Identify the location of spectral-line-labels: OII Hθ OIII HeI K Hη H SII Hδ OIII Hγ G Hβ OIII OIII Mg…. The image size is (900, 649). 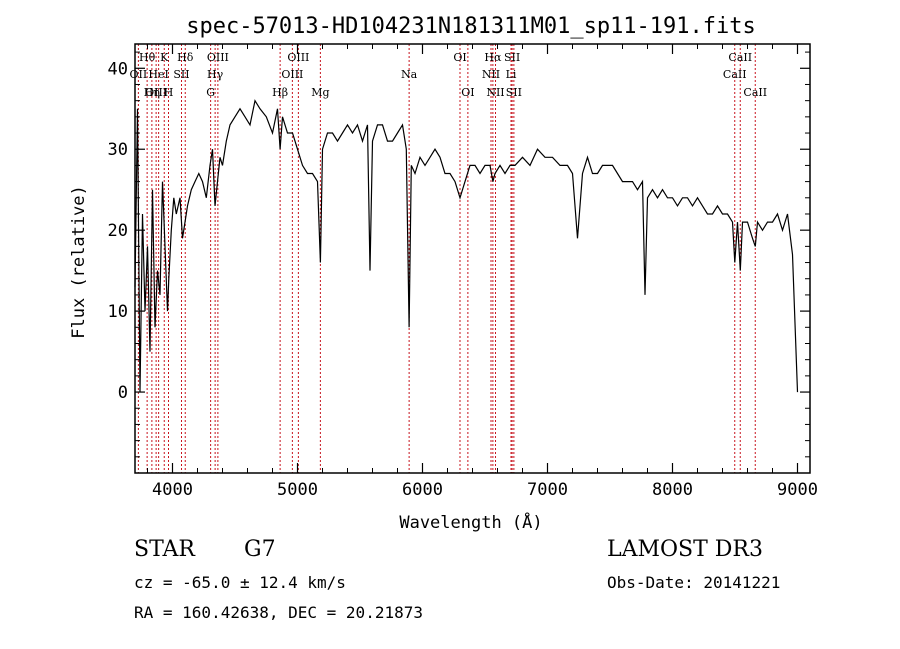
(449, 75).